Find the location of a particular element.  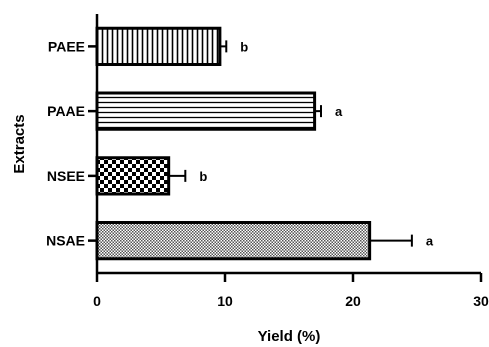

y-tick-label-paae: PAAE is located at coordinates (66, 111).